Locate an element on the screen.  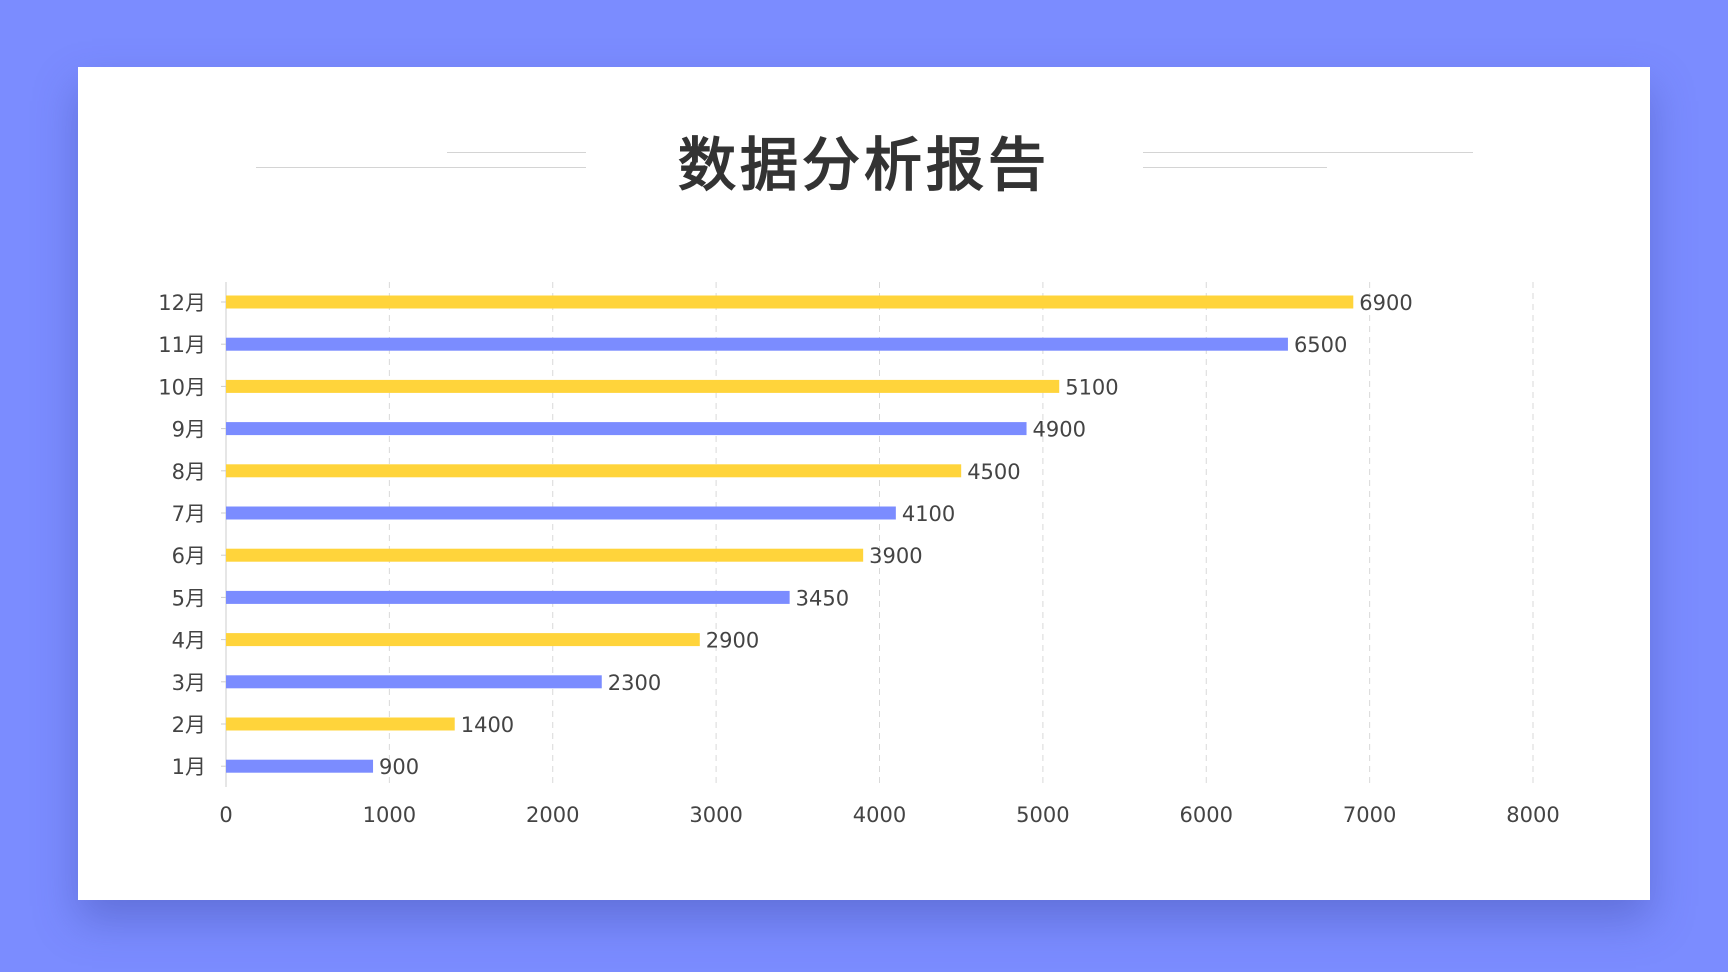
x-tick-label: 5000 is located at coordinates (1042, 815).